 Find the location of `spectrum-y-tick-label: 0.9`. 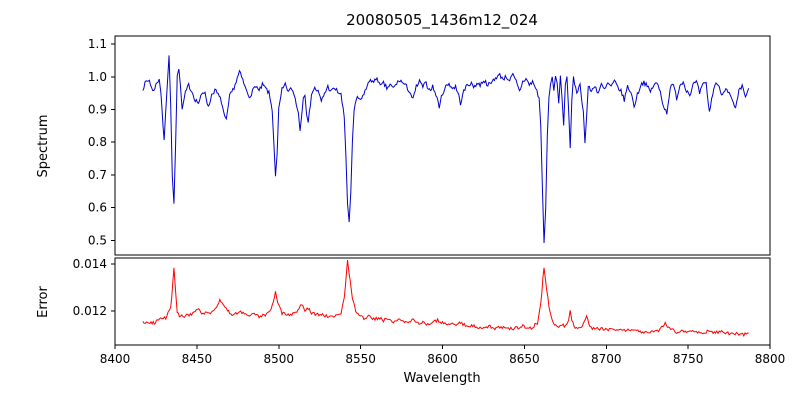

spectrum-y-tick-label: 0.9 is located at coordinates (97, 110).